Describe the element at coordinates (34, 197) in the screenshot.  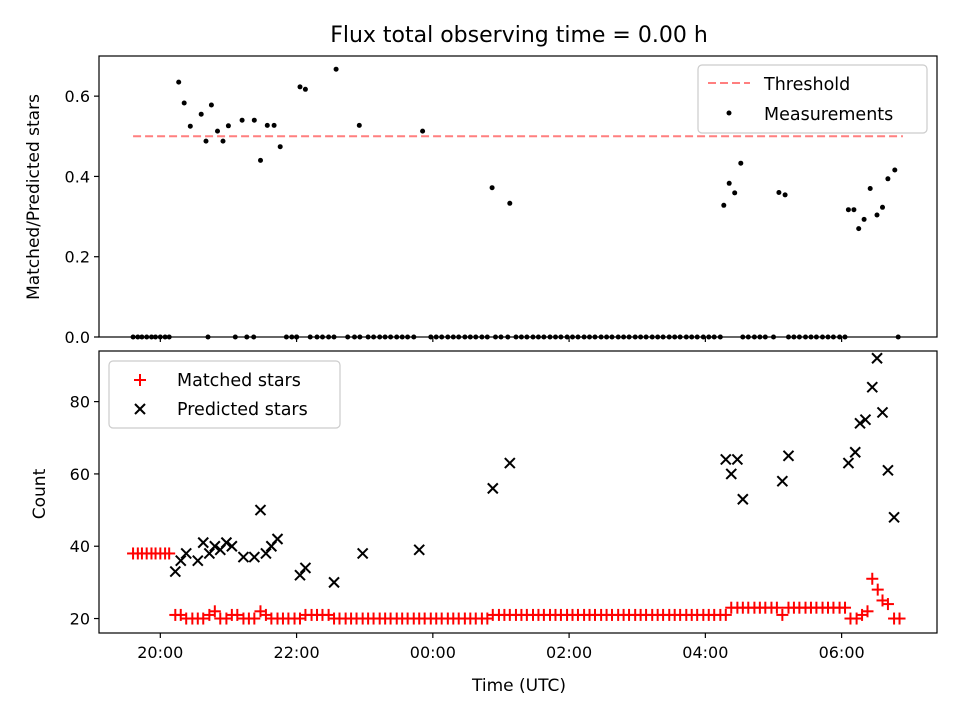
I see `ratio-y-axis-label: Matched/Predicted stars` at that location.